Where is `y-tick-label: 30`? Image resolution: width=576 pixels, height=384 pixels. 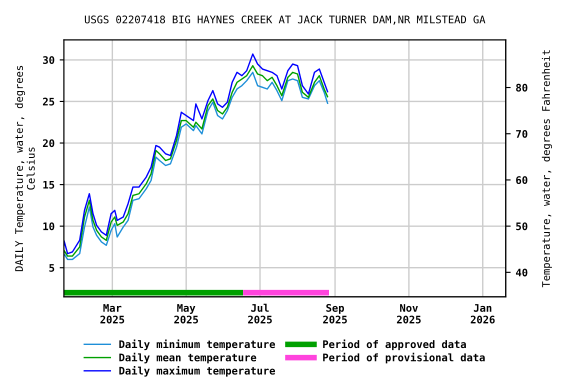
y-tick-label: 30 is located at coordinates (48, 60).